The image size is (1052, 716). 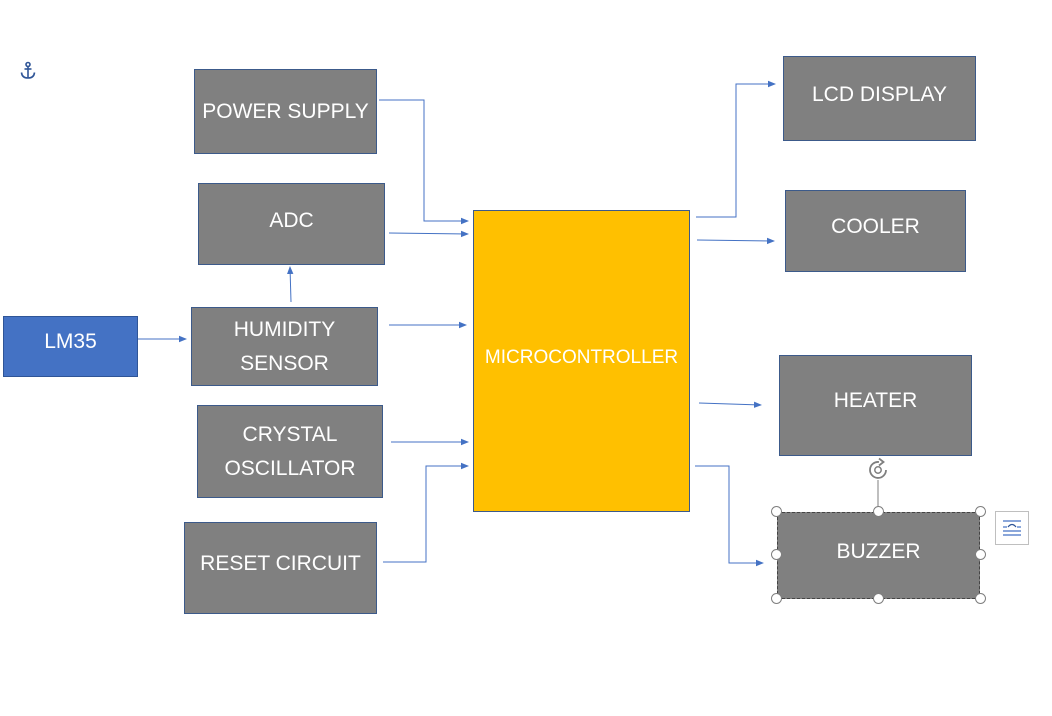 What do you see at coordinates (776, 598) in the screenshot?
I see `resize-handle-bottom-left` at bounding box center [776, 598].